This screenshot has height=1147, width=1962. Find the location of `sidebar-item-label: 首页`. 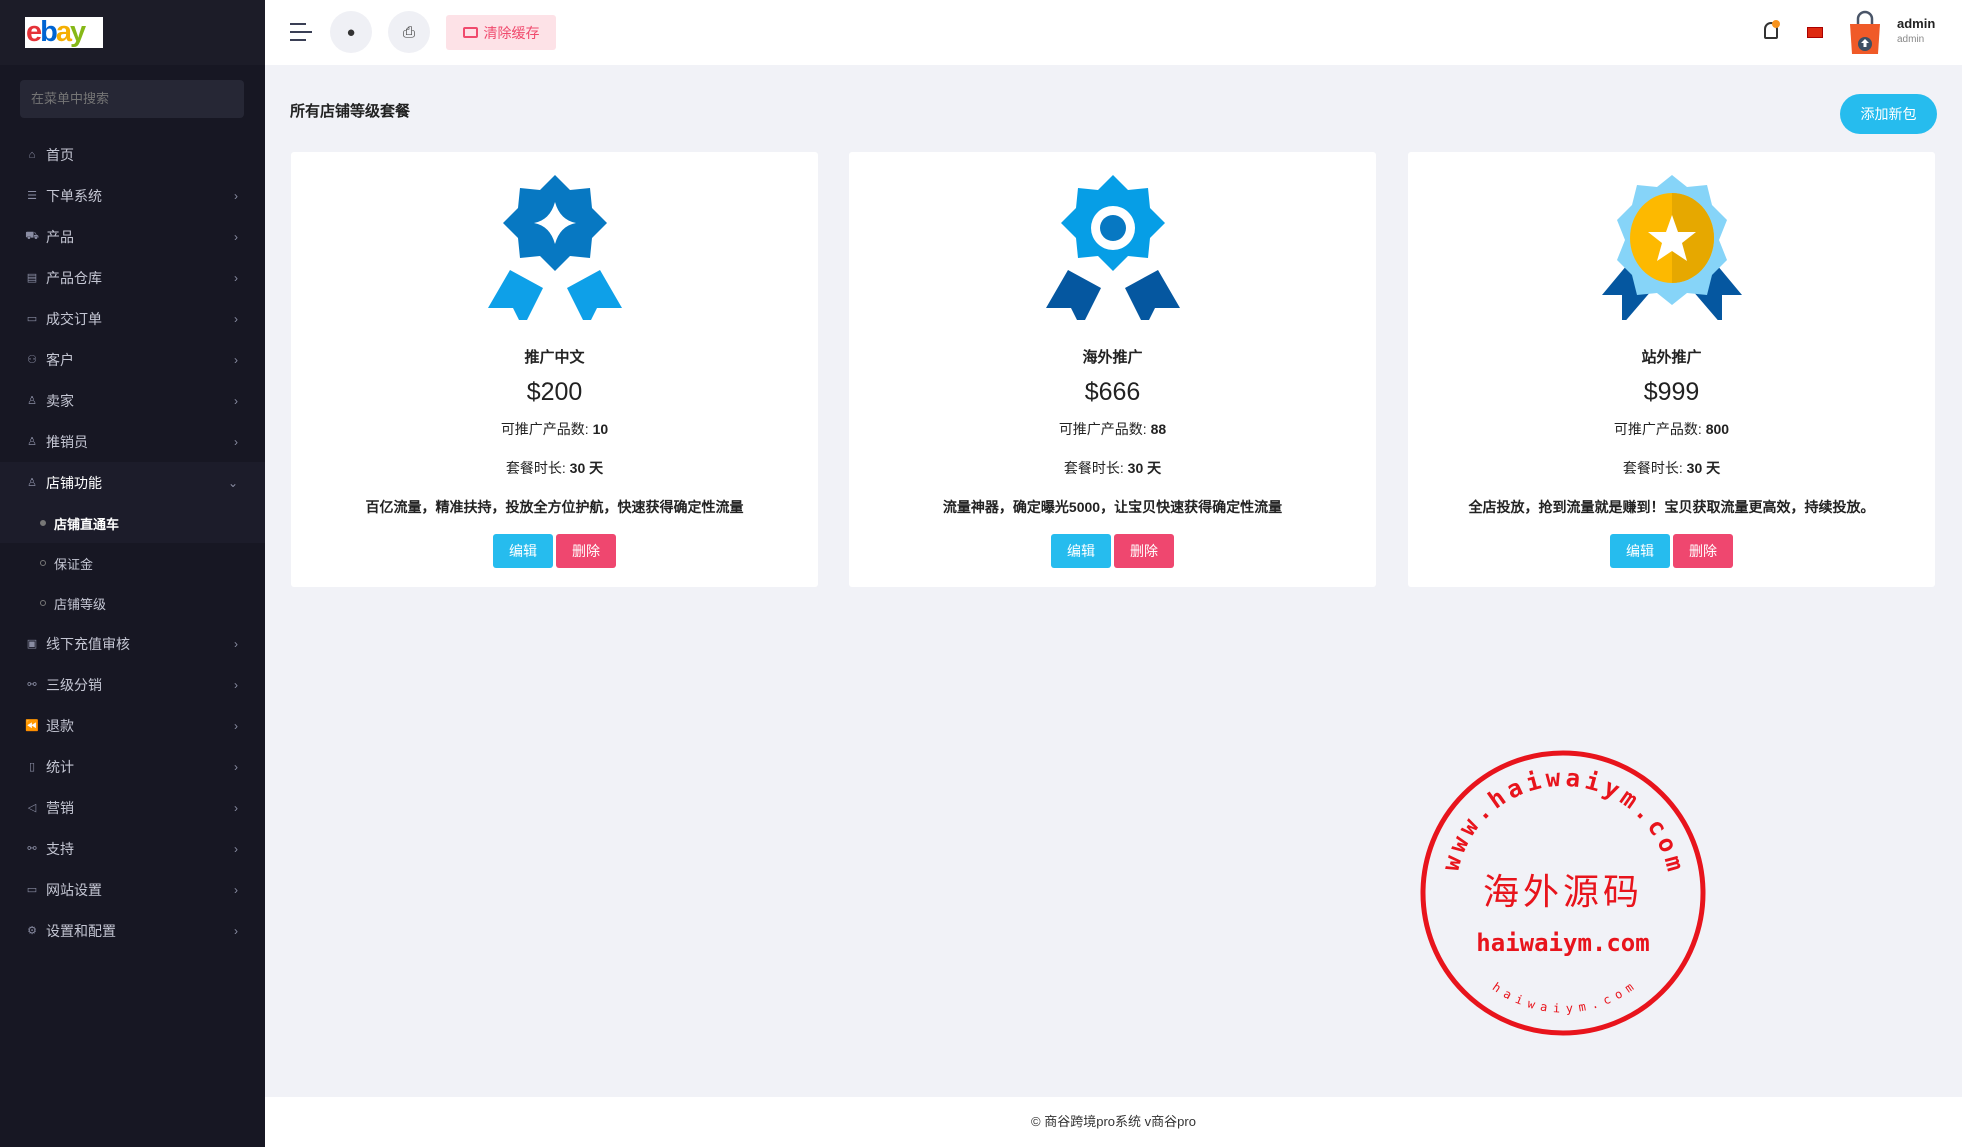

sidebar-item-label: 首页 is located at coordinates (60, 154).